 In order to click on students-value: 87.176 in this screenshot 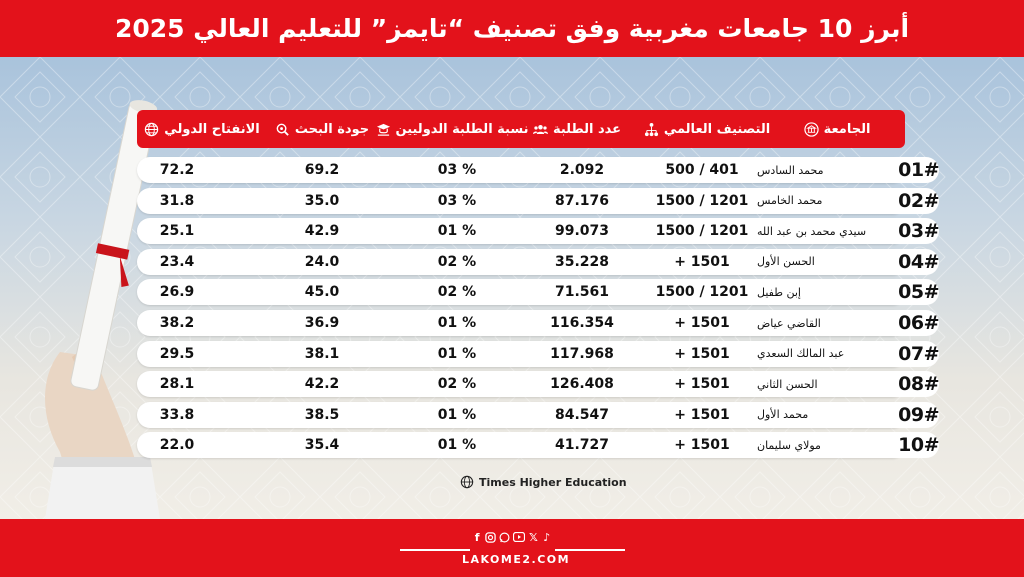, I will do `click(582, 200)`.